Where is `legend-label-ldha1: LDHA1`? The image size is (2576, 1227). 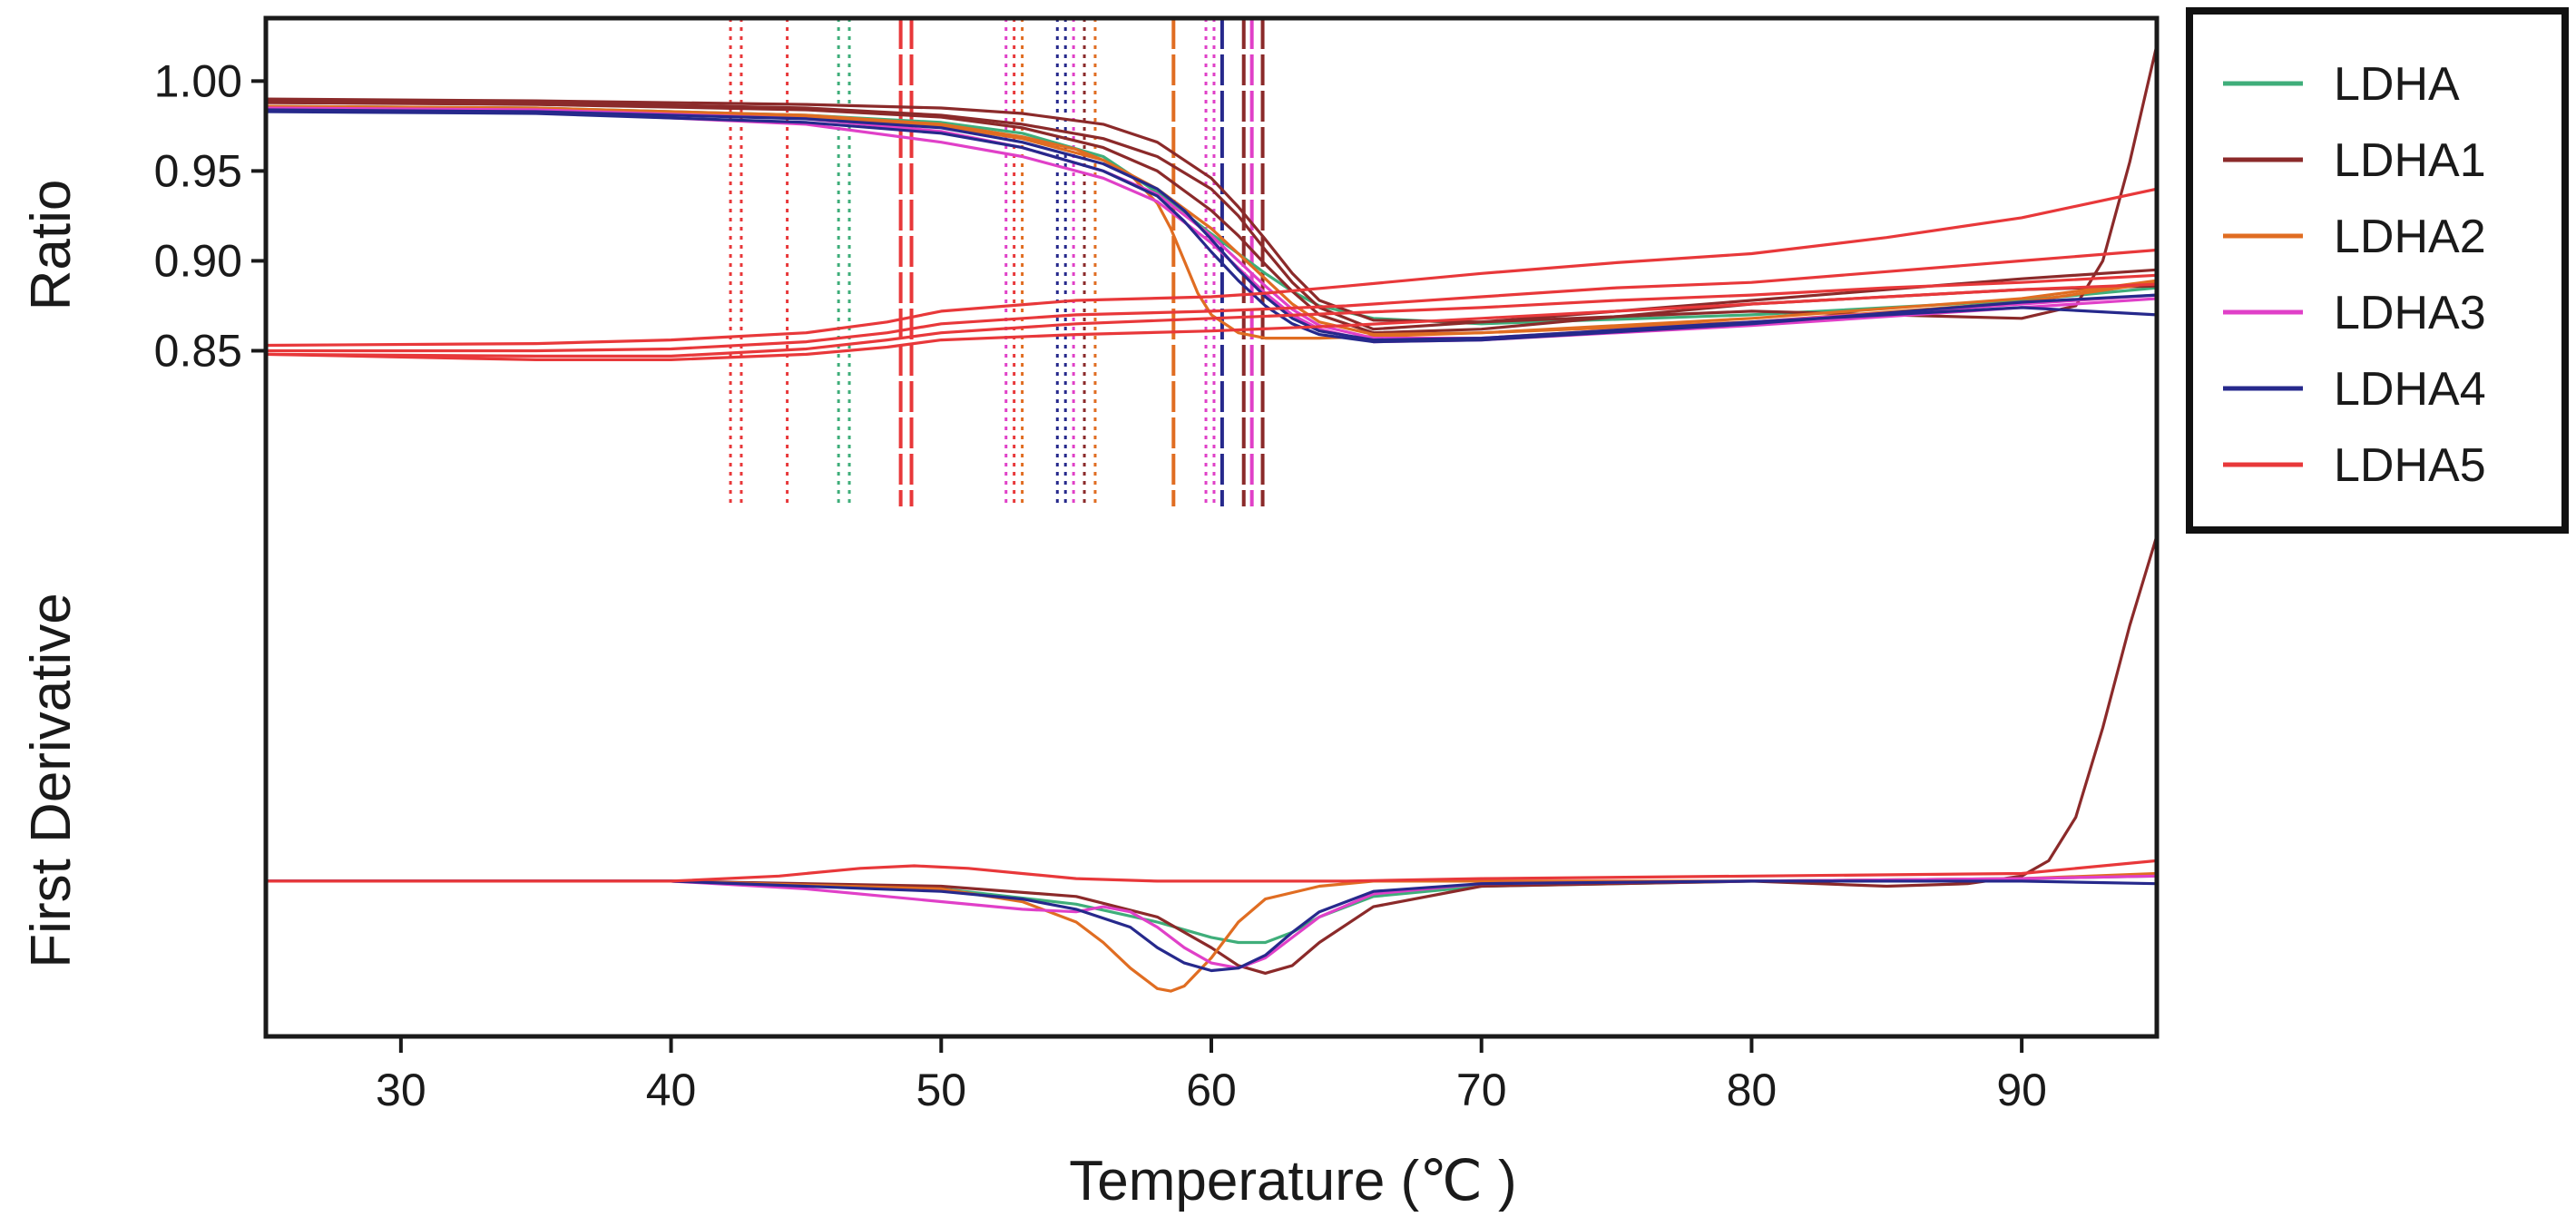 legend-label-ldha1: LDHA1 is located at coordinates (2410, 160).